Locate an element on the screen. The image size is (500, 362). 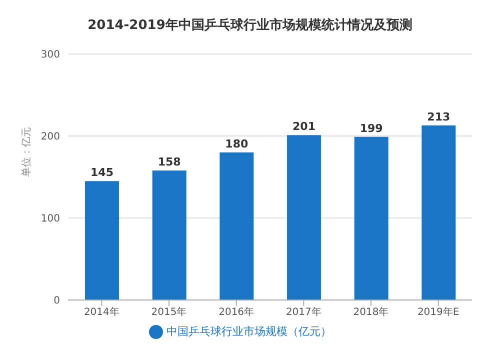
legend-label: 中国乒乓球行业市场规模（亿元） is located at coordinates (249, 331).